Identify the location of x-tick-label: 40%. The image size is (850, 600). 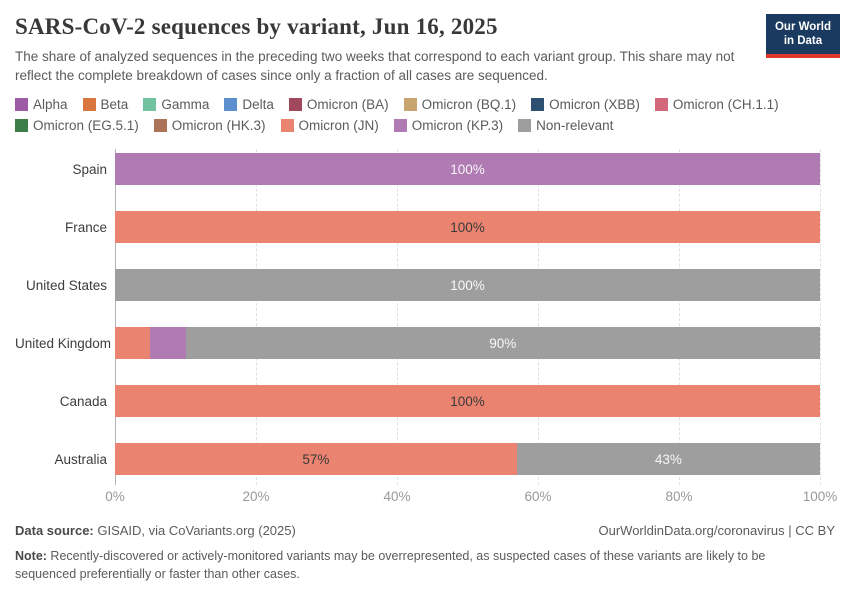
(397, 497).